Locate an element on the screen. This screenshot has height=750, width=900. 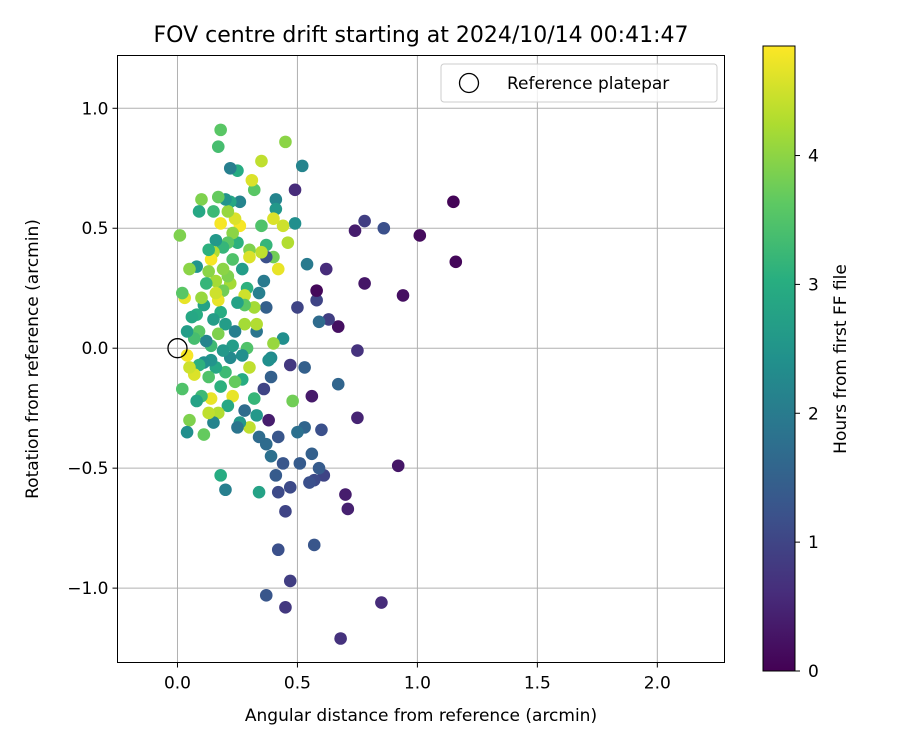
y-tick-label: 1.0 is located at coordinates (94, 109).